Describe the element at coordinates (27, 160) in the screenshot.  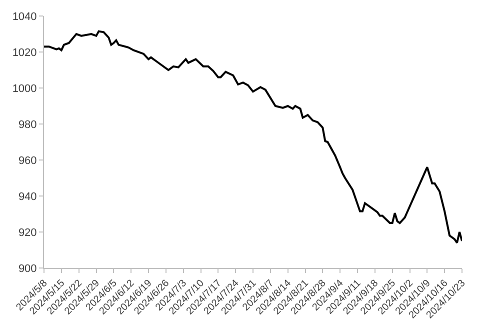
I see `y-tick-label: 960` at that location.